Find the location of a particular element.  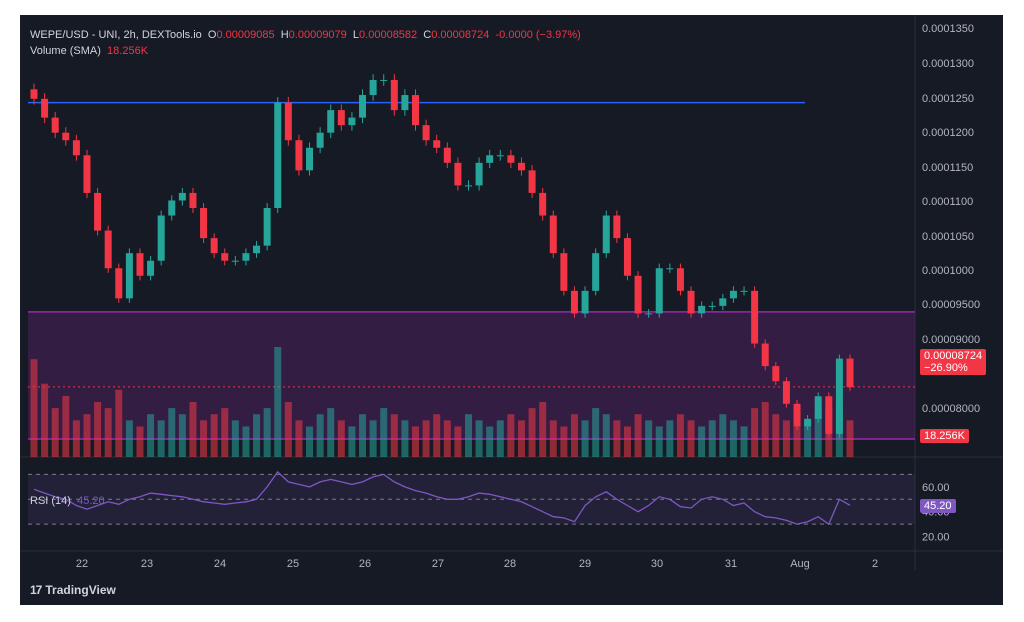

high-label: H is located at coordinates (284, 35).